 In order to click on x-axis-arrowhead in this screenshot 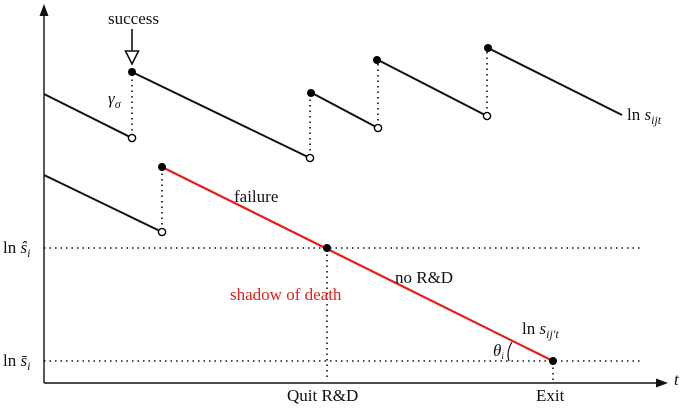, I will do `click(662, 383)`.